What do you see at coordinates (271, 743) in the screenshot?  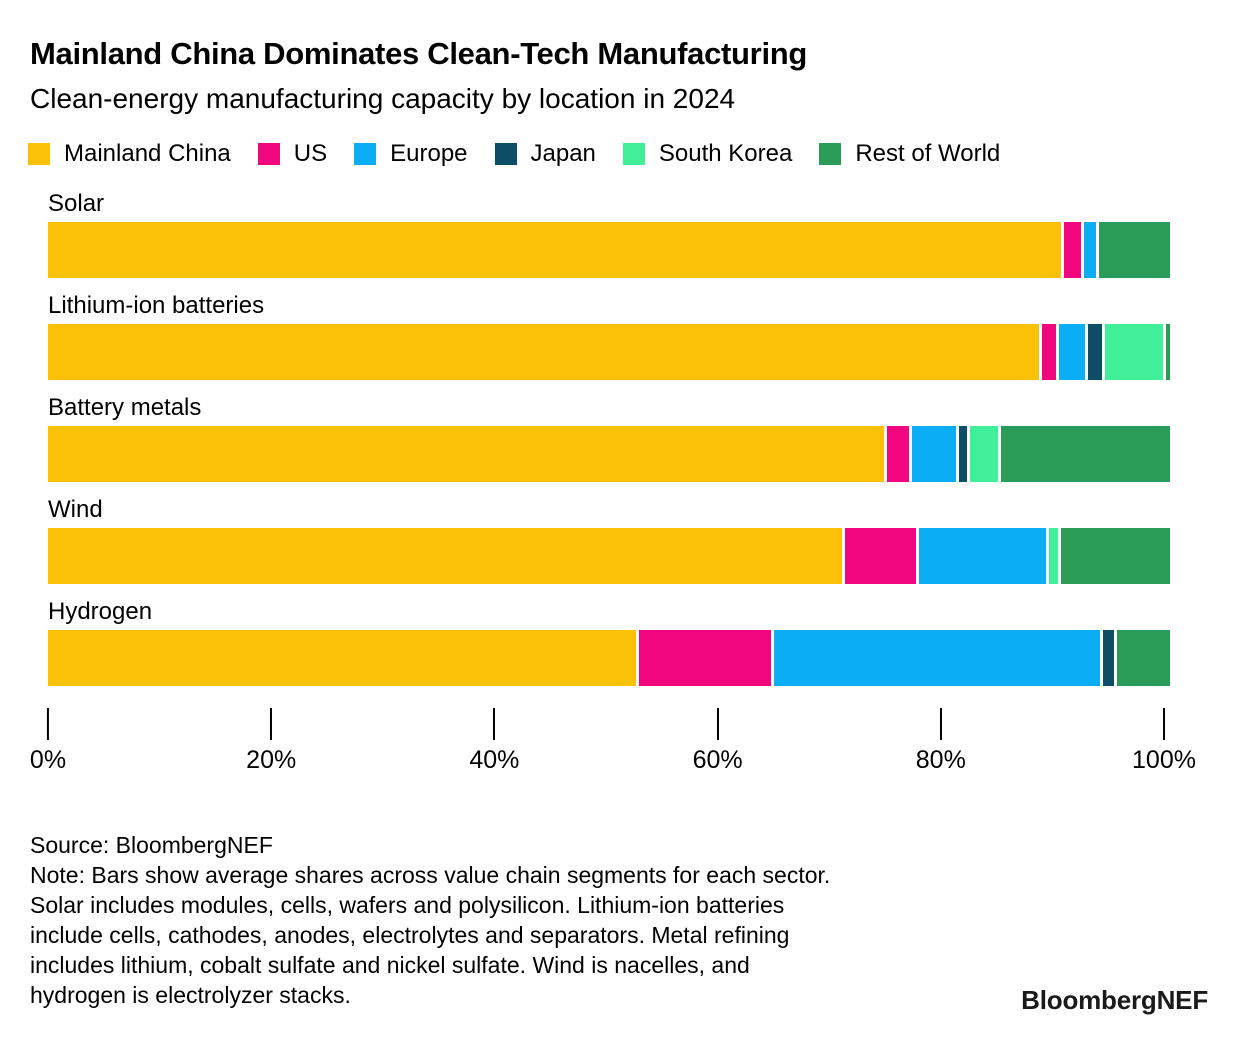 I see `axis-tick: 20%` at bounding box center [271, 743].